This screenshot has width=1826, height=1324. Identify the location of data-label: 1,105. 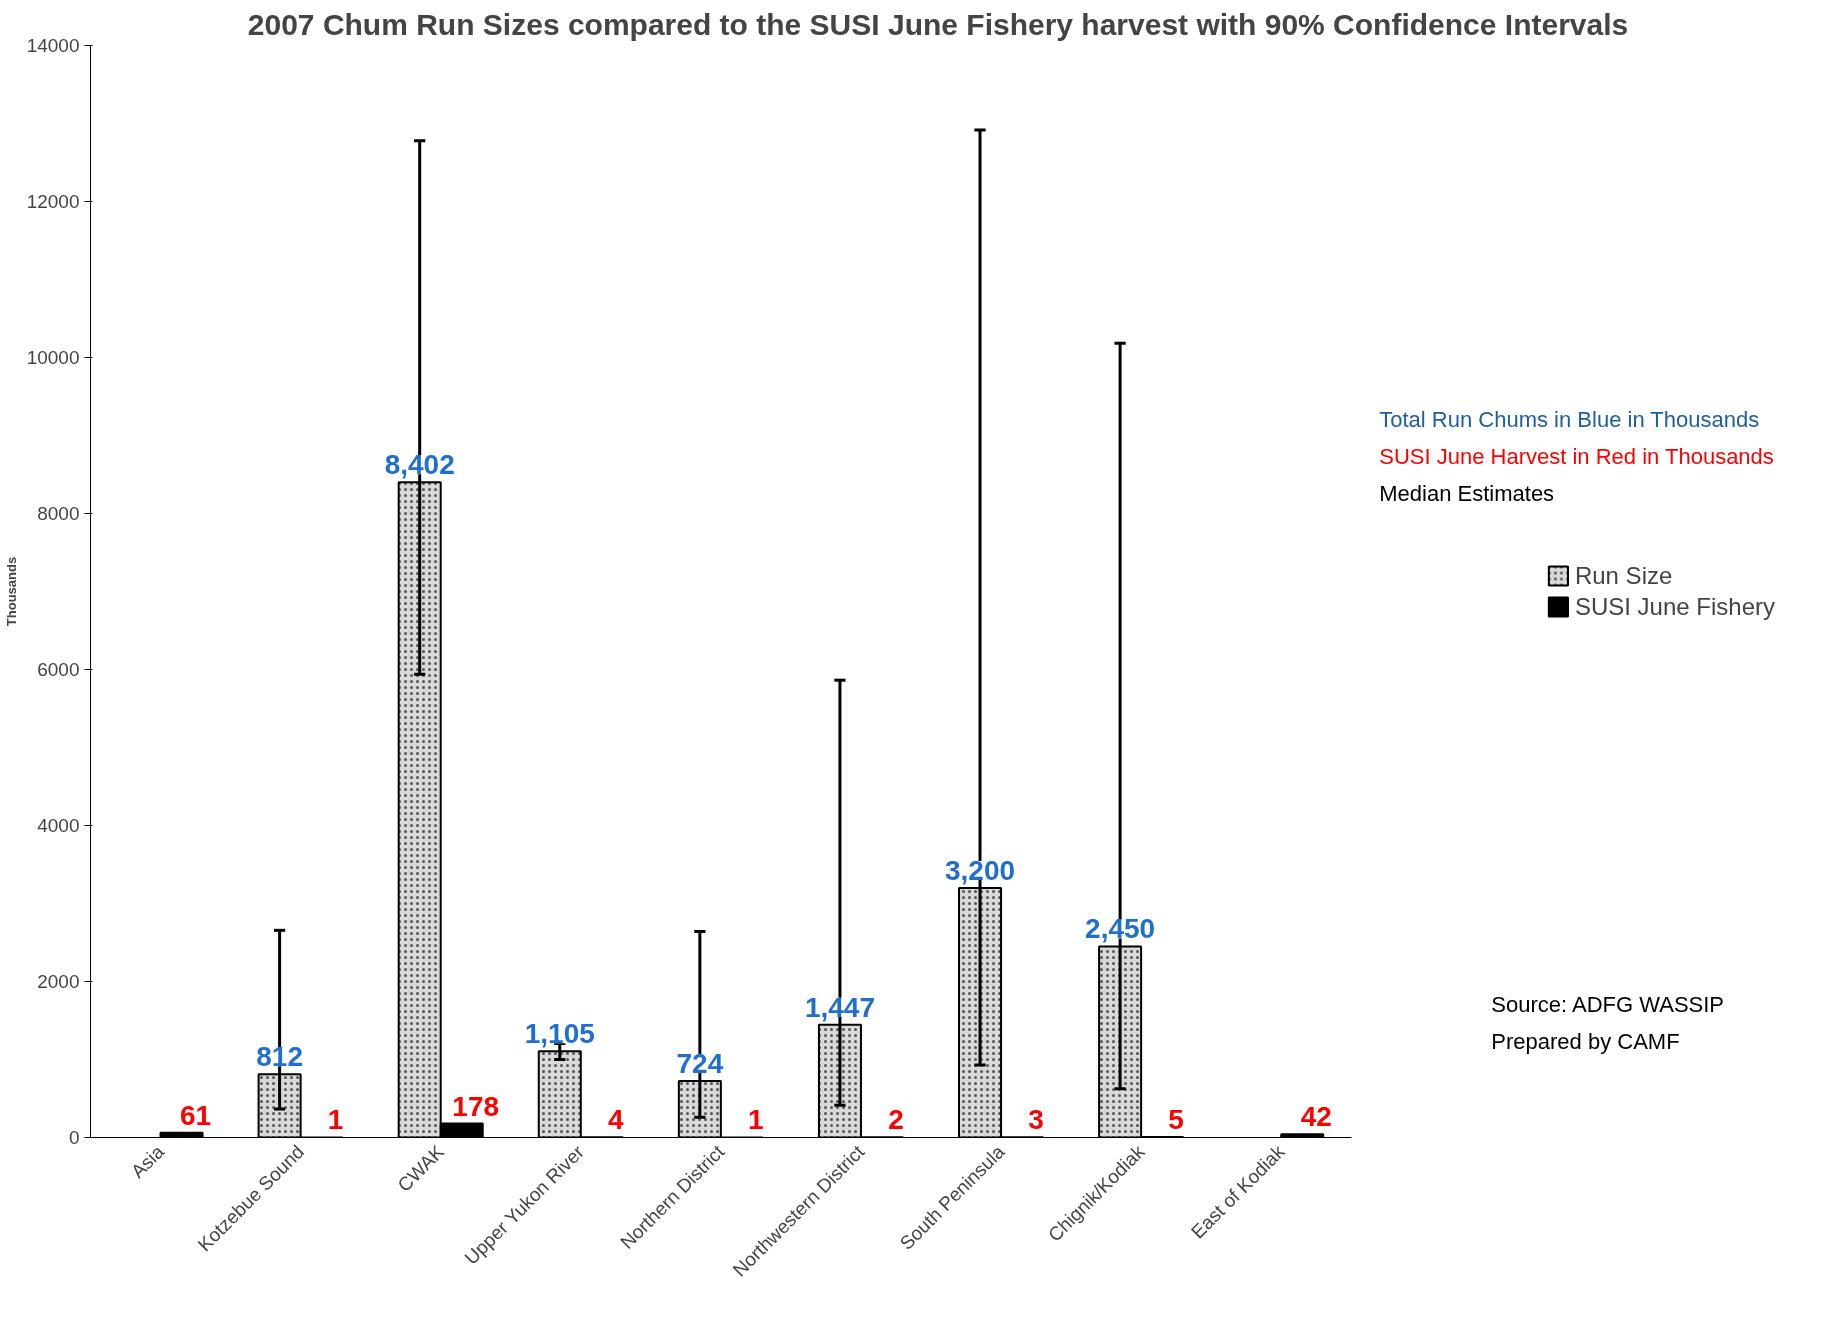
(559, 1034).